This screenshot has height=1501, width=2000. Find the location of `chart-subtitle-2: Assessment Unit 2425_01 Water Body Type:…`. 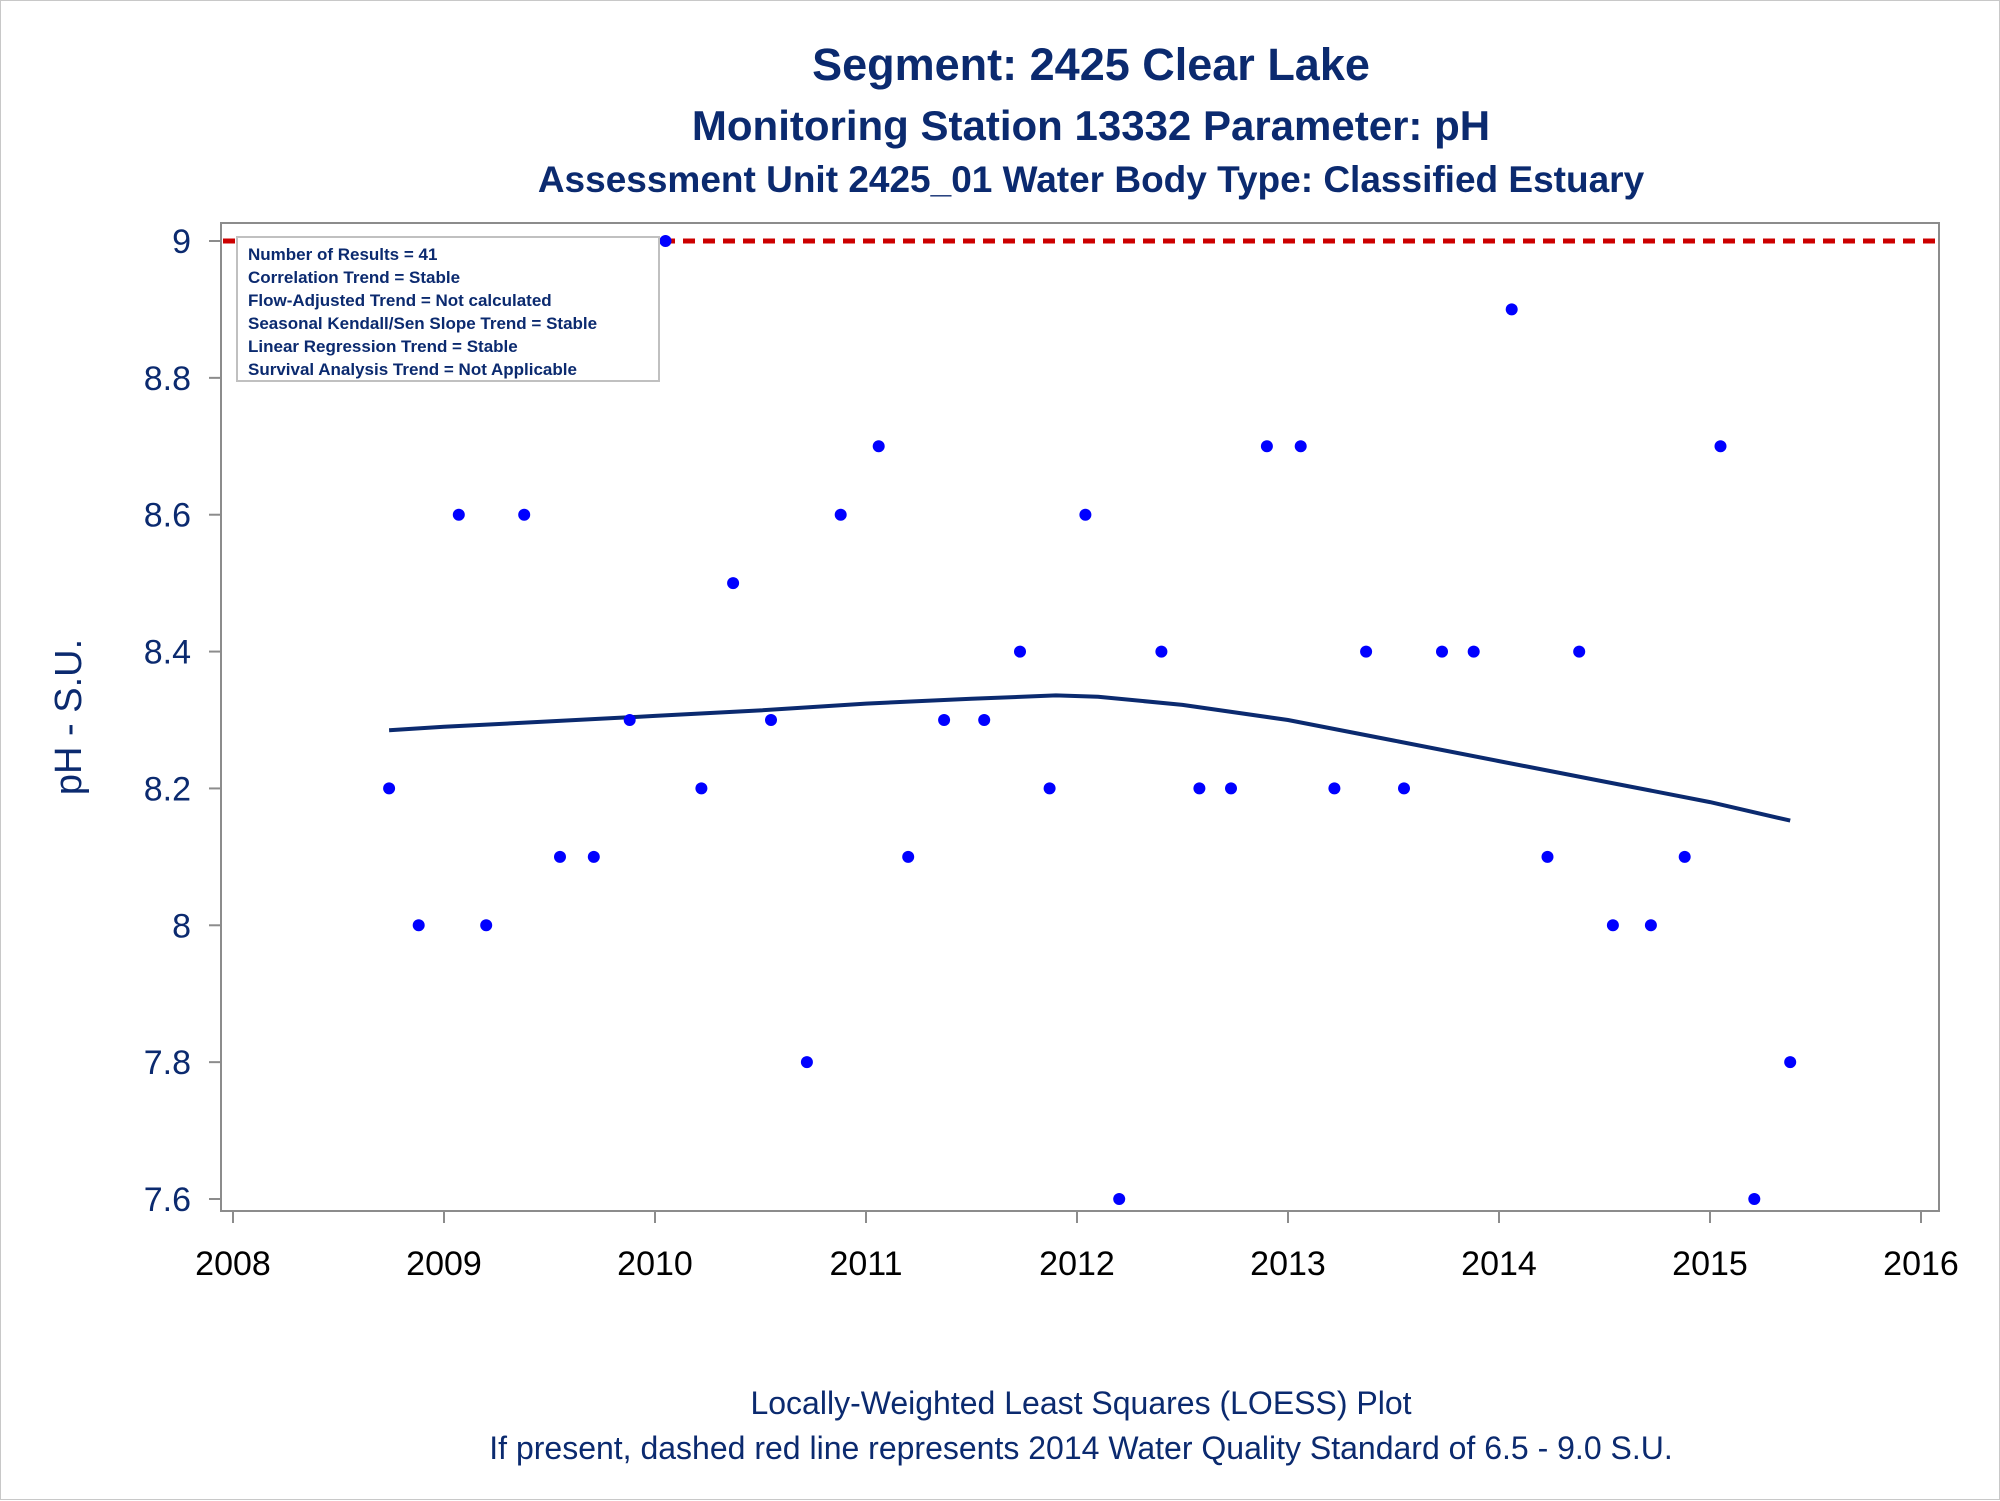

chart-subtitle-2: Assessment Unit 2425_01 Water Body Type:… is located at coordinates (1091, 179).